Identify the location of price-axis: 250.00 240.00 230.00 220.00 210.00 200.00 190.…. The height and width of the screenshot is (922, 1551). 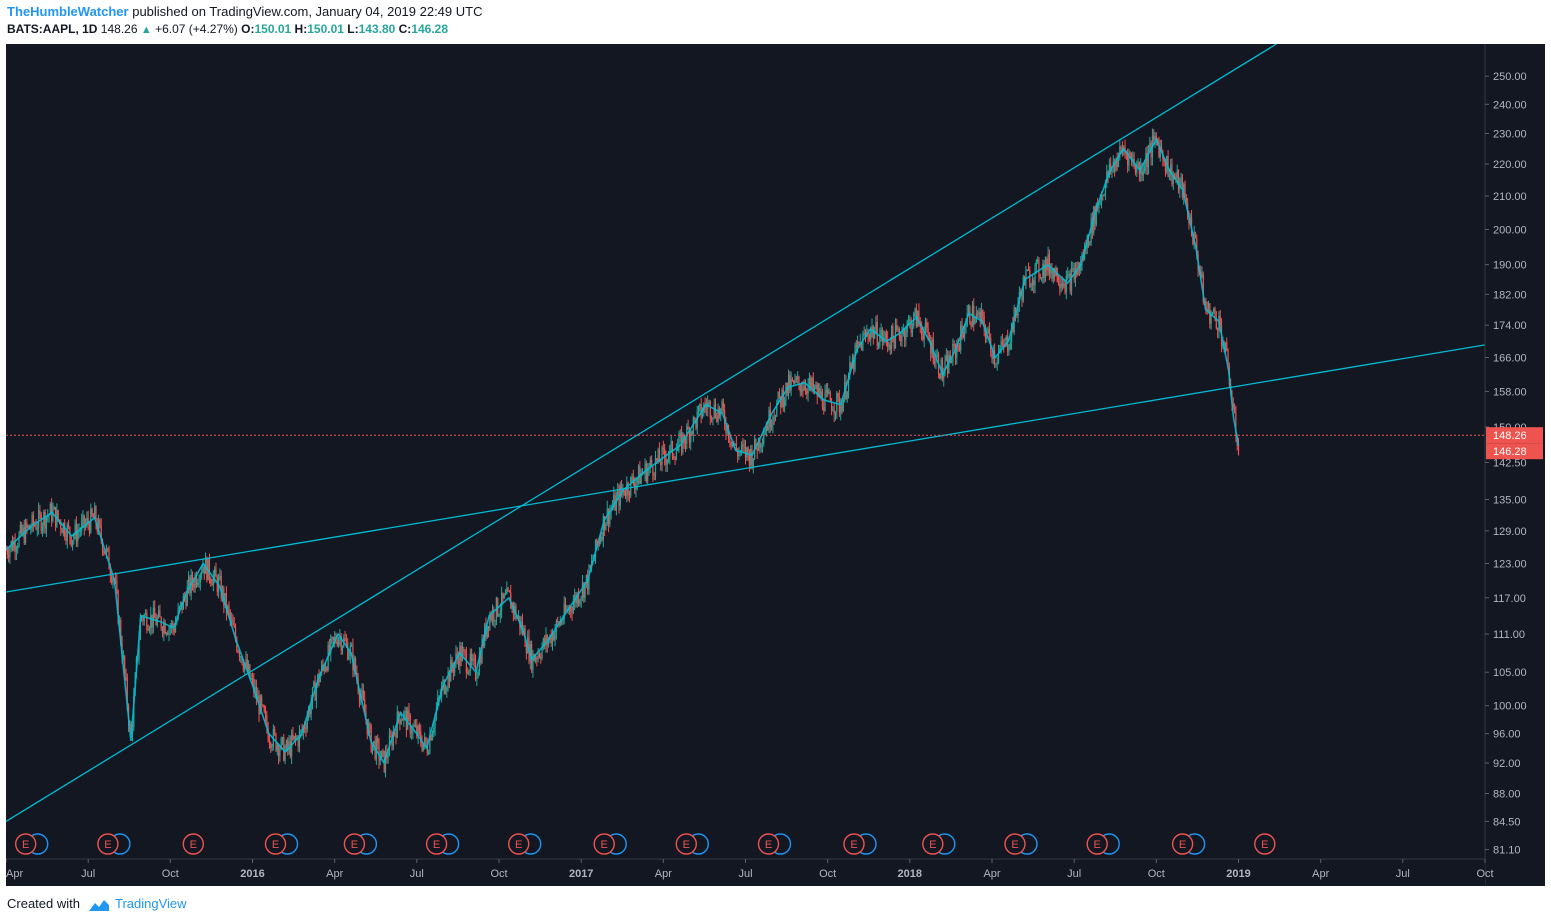
(1506, 464).